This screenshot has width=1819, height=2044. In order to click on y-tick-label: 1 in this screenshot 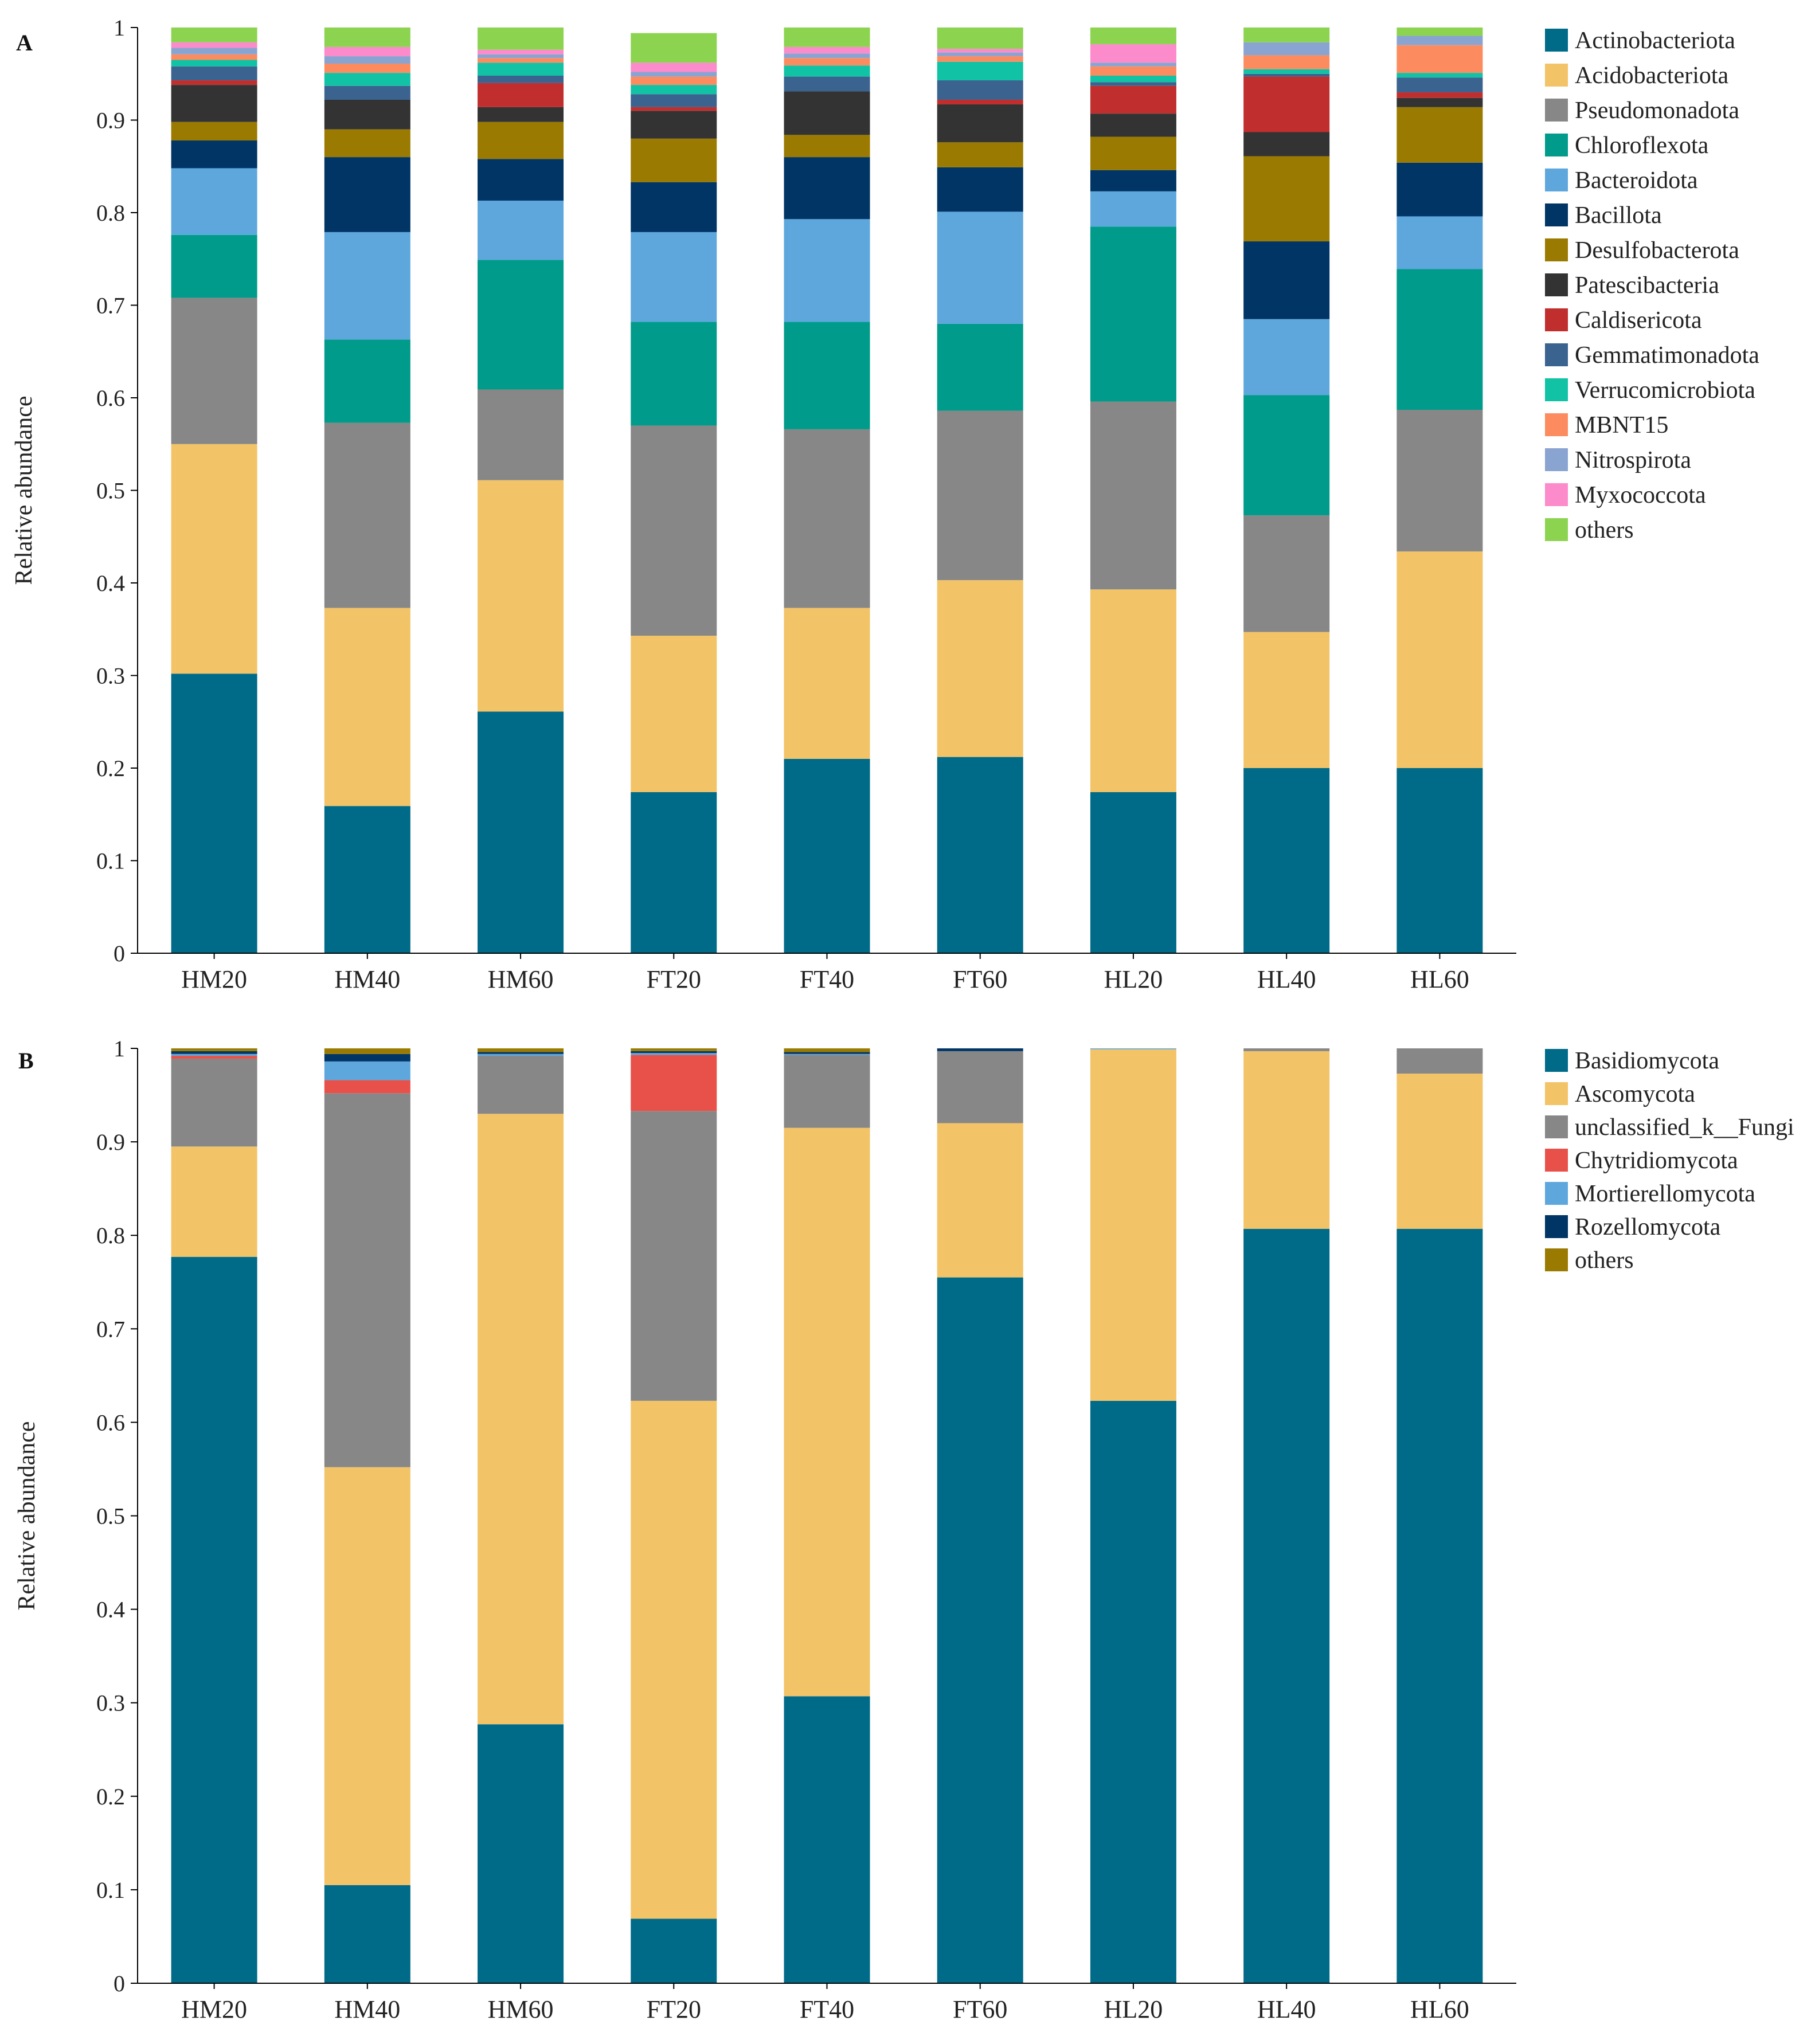, I will do `click(120, 1049)`.